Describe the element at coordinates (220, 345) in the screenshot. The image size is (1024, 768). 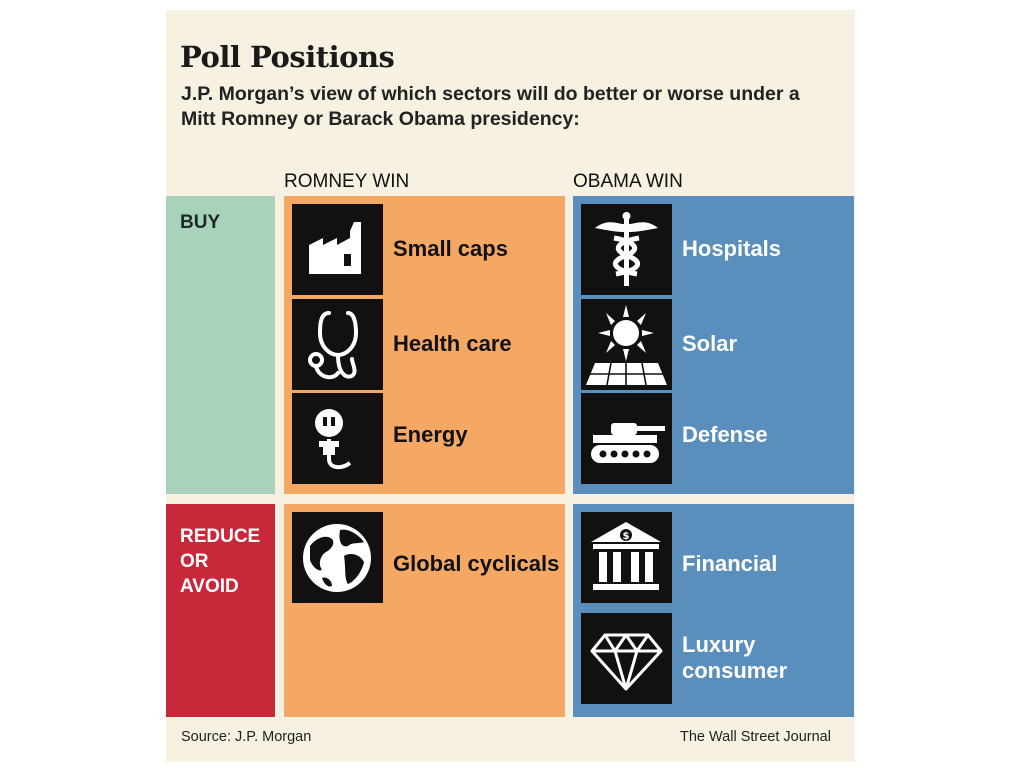
I see `buy-row-band: BUY` at that location.